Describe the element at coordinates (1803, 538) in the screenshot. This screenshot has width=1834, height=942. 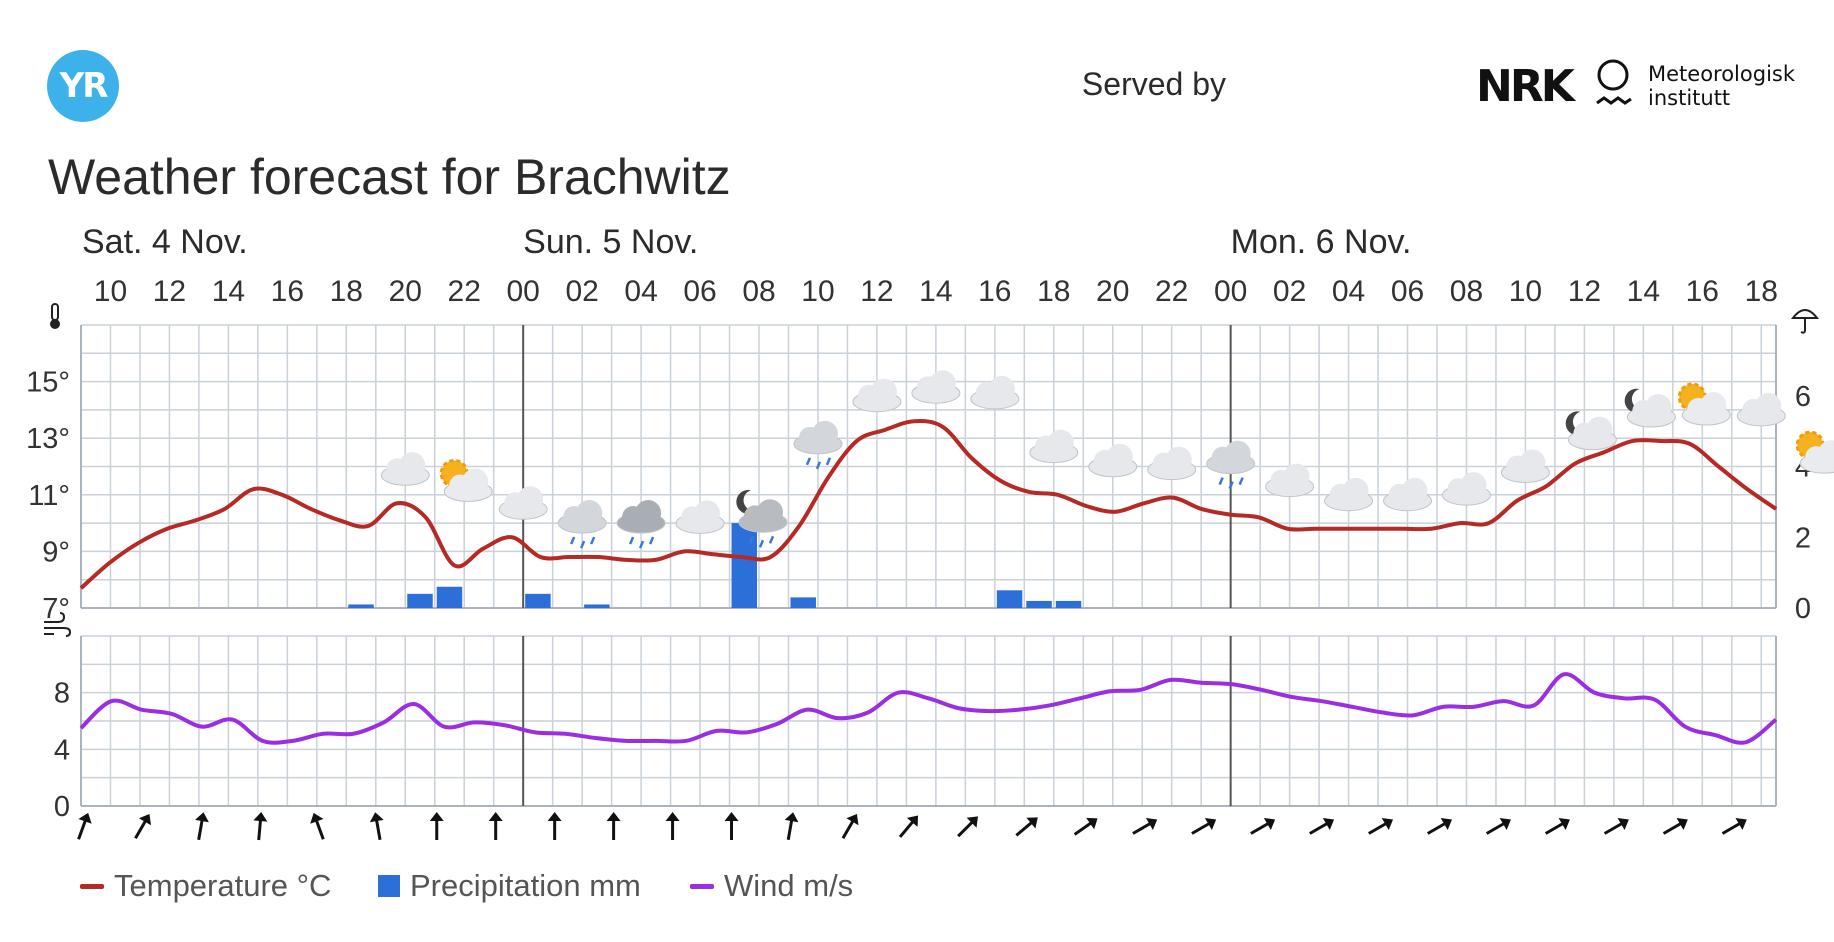
I see `precipitation-tick-label: 2` at that location.